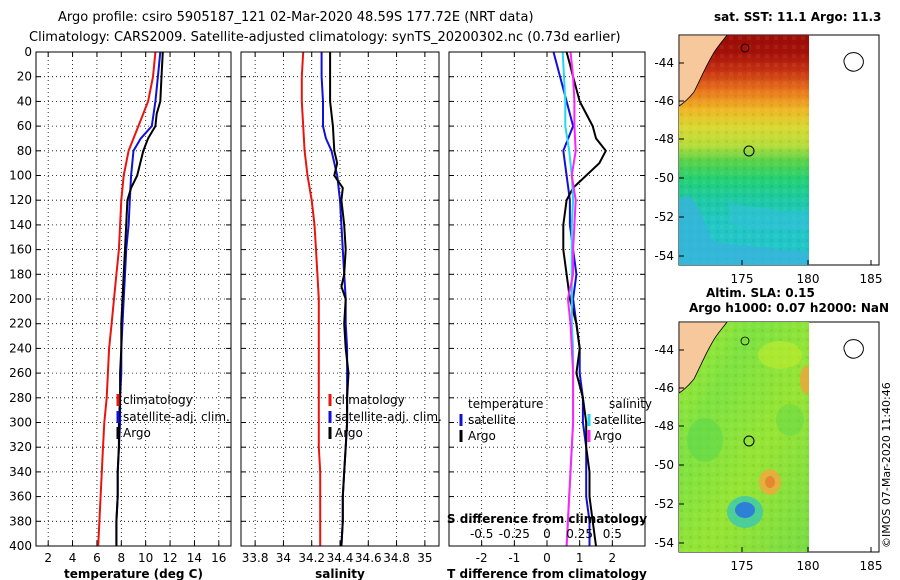 Image resolution: width=900 pixels, height=580 pixels. I want to click on y-tick-label: 100, so click(20, 176).